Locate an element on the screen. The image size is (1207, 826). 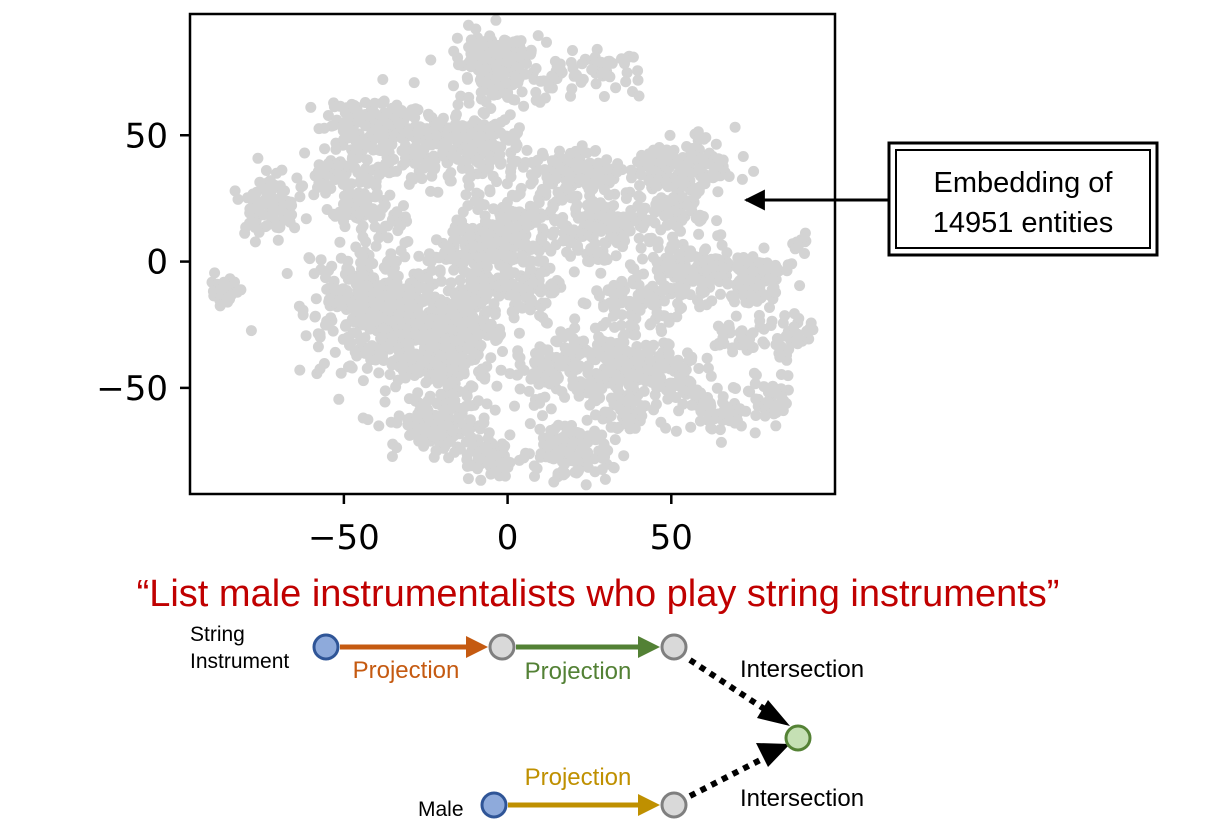
x-tick-label: −50 is located at coordinates (344, 538).